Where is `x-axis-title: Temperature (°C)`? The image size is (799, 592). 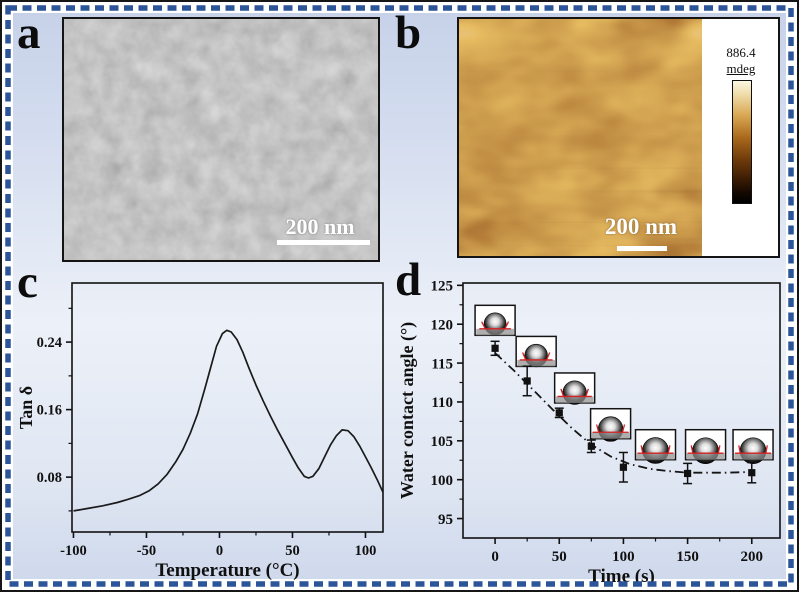
x-axis-title: Temperature (°C) is located at coordinates (227, 570).